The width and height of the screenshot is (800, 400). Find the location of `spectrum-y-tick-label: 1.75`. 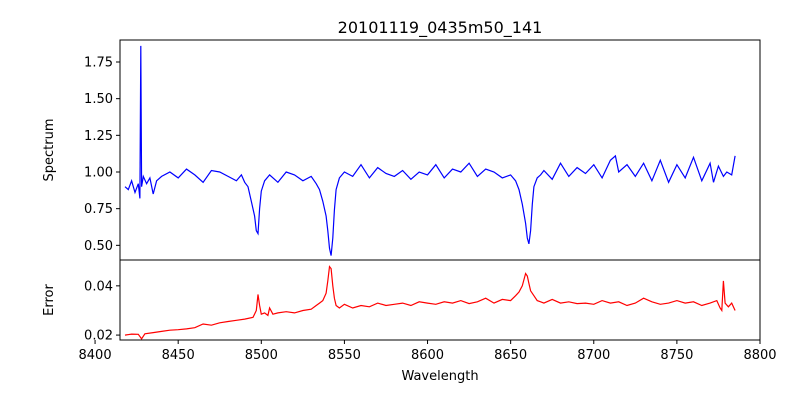

spectrum-y-tick-label: 1.75 is located at coordinates (98, 63).